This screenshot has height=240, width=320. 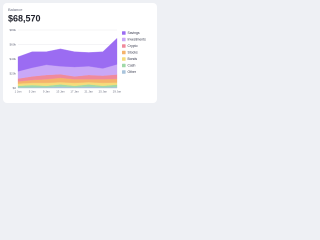 What do you see at coordinates (46, 92) in the screenshot?
I see `x-tick-label: 9 Jan` at bounding box center [46, 92].